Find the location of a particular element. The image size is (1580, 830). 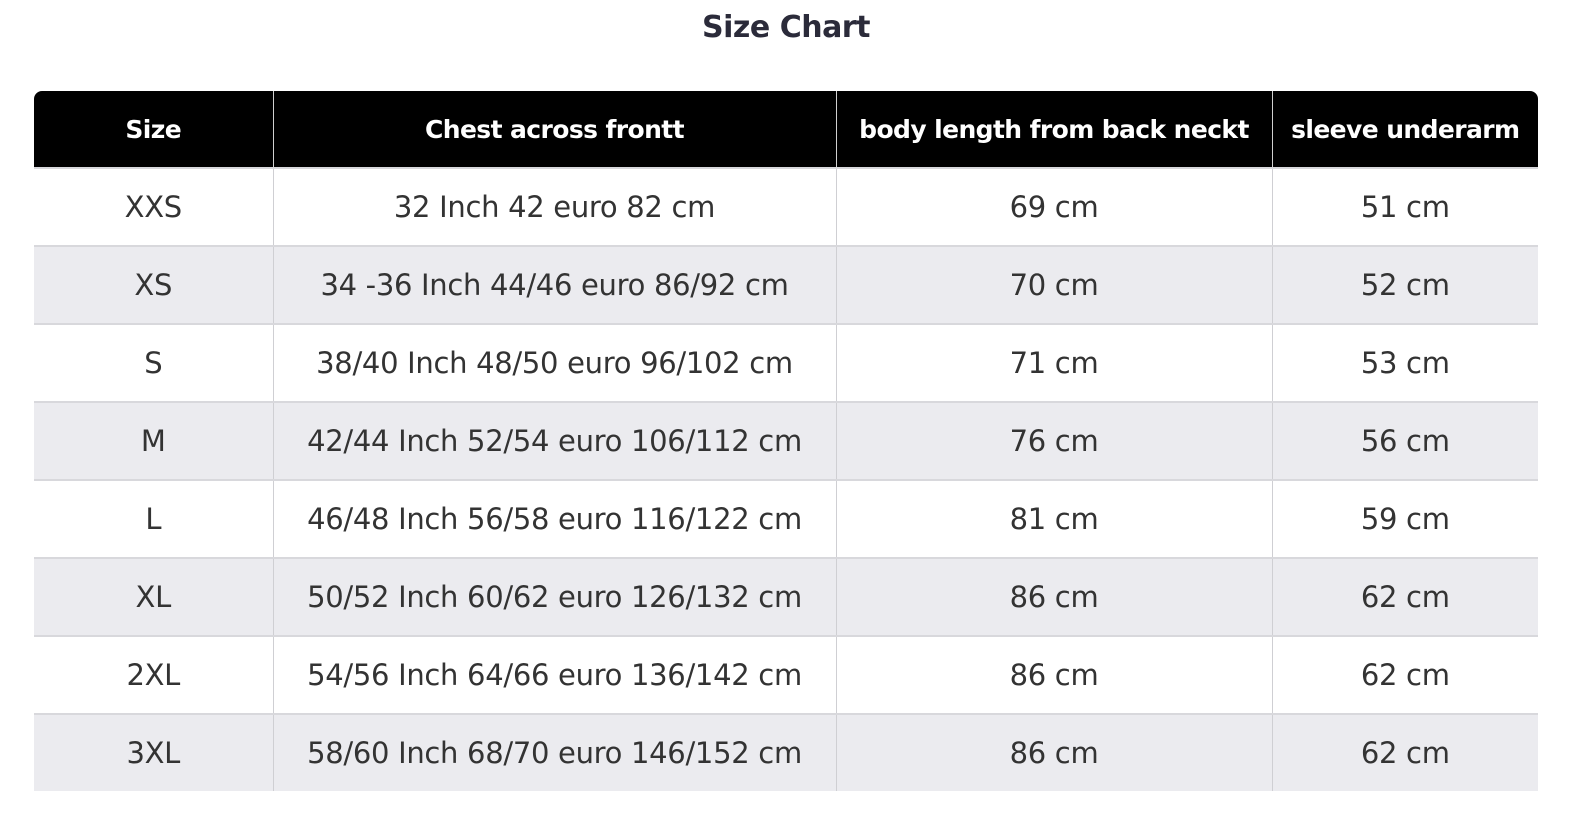

table-cell: S is located at coordinates (153, 362).